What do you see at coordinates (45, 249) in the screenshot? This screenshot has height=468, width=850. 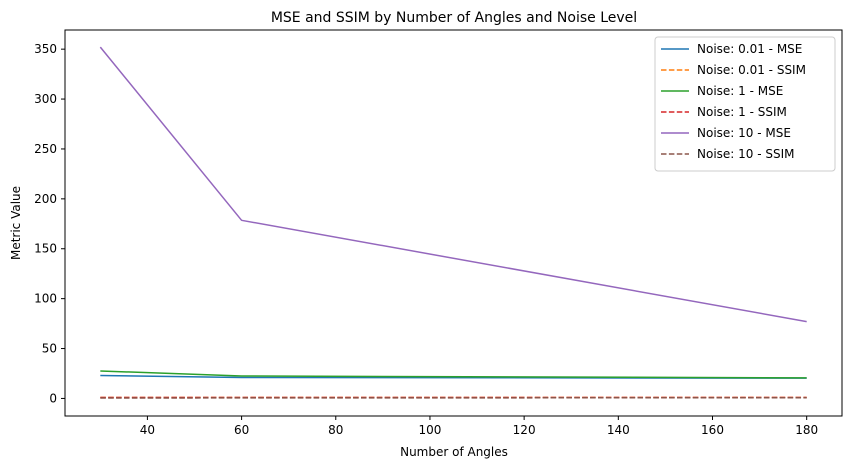 I see `y-tick-label: 150` at bounding box center [45, 249].